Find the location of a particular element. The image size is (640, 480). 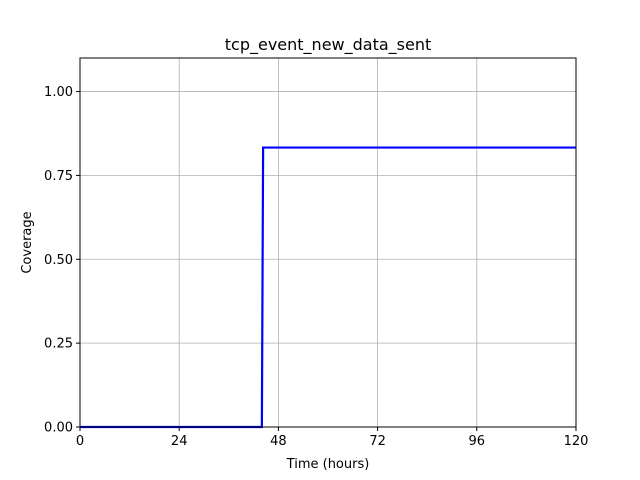

x-tick-label: 48 is located at coordinates (278, 441).